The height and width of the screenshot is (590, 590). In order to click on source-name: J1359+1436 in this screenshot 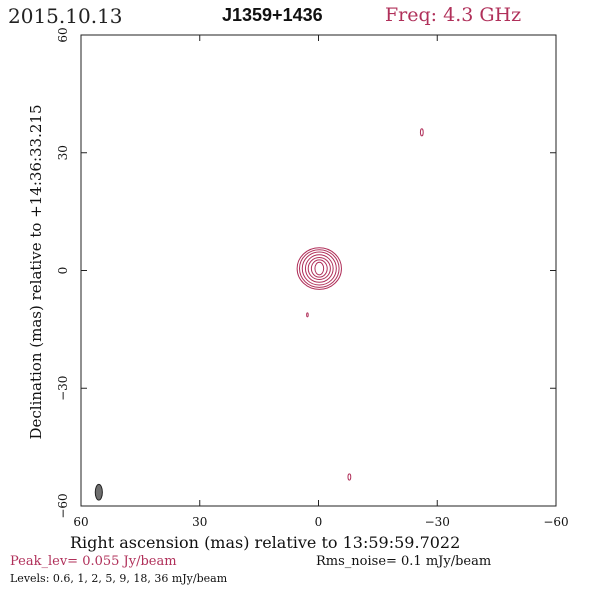, I will do `click(272, 15)`.